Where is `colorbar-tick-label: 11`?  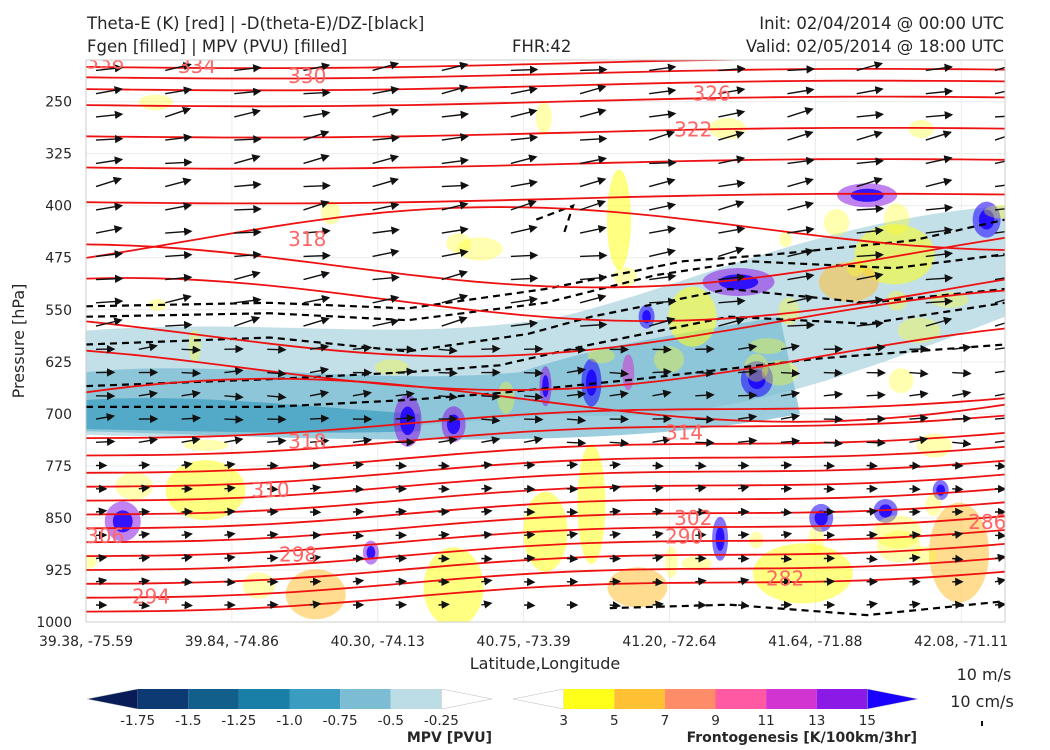
colorbar-tick-label: 11 is located at coordinates (766, 721).